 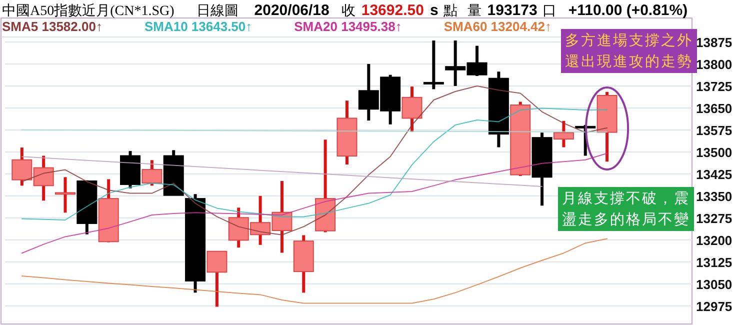 I want to click on y-tick-label: 13575, so click(x=714, y=130).